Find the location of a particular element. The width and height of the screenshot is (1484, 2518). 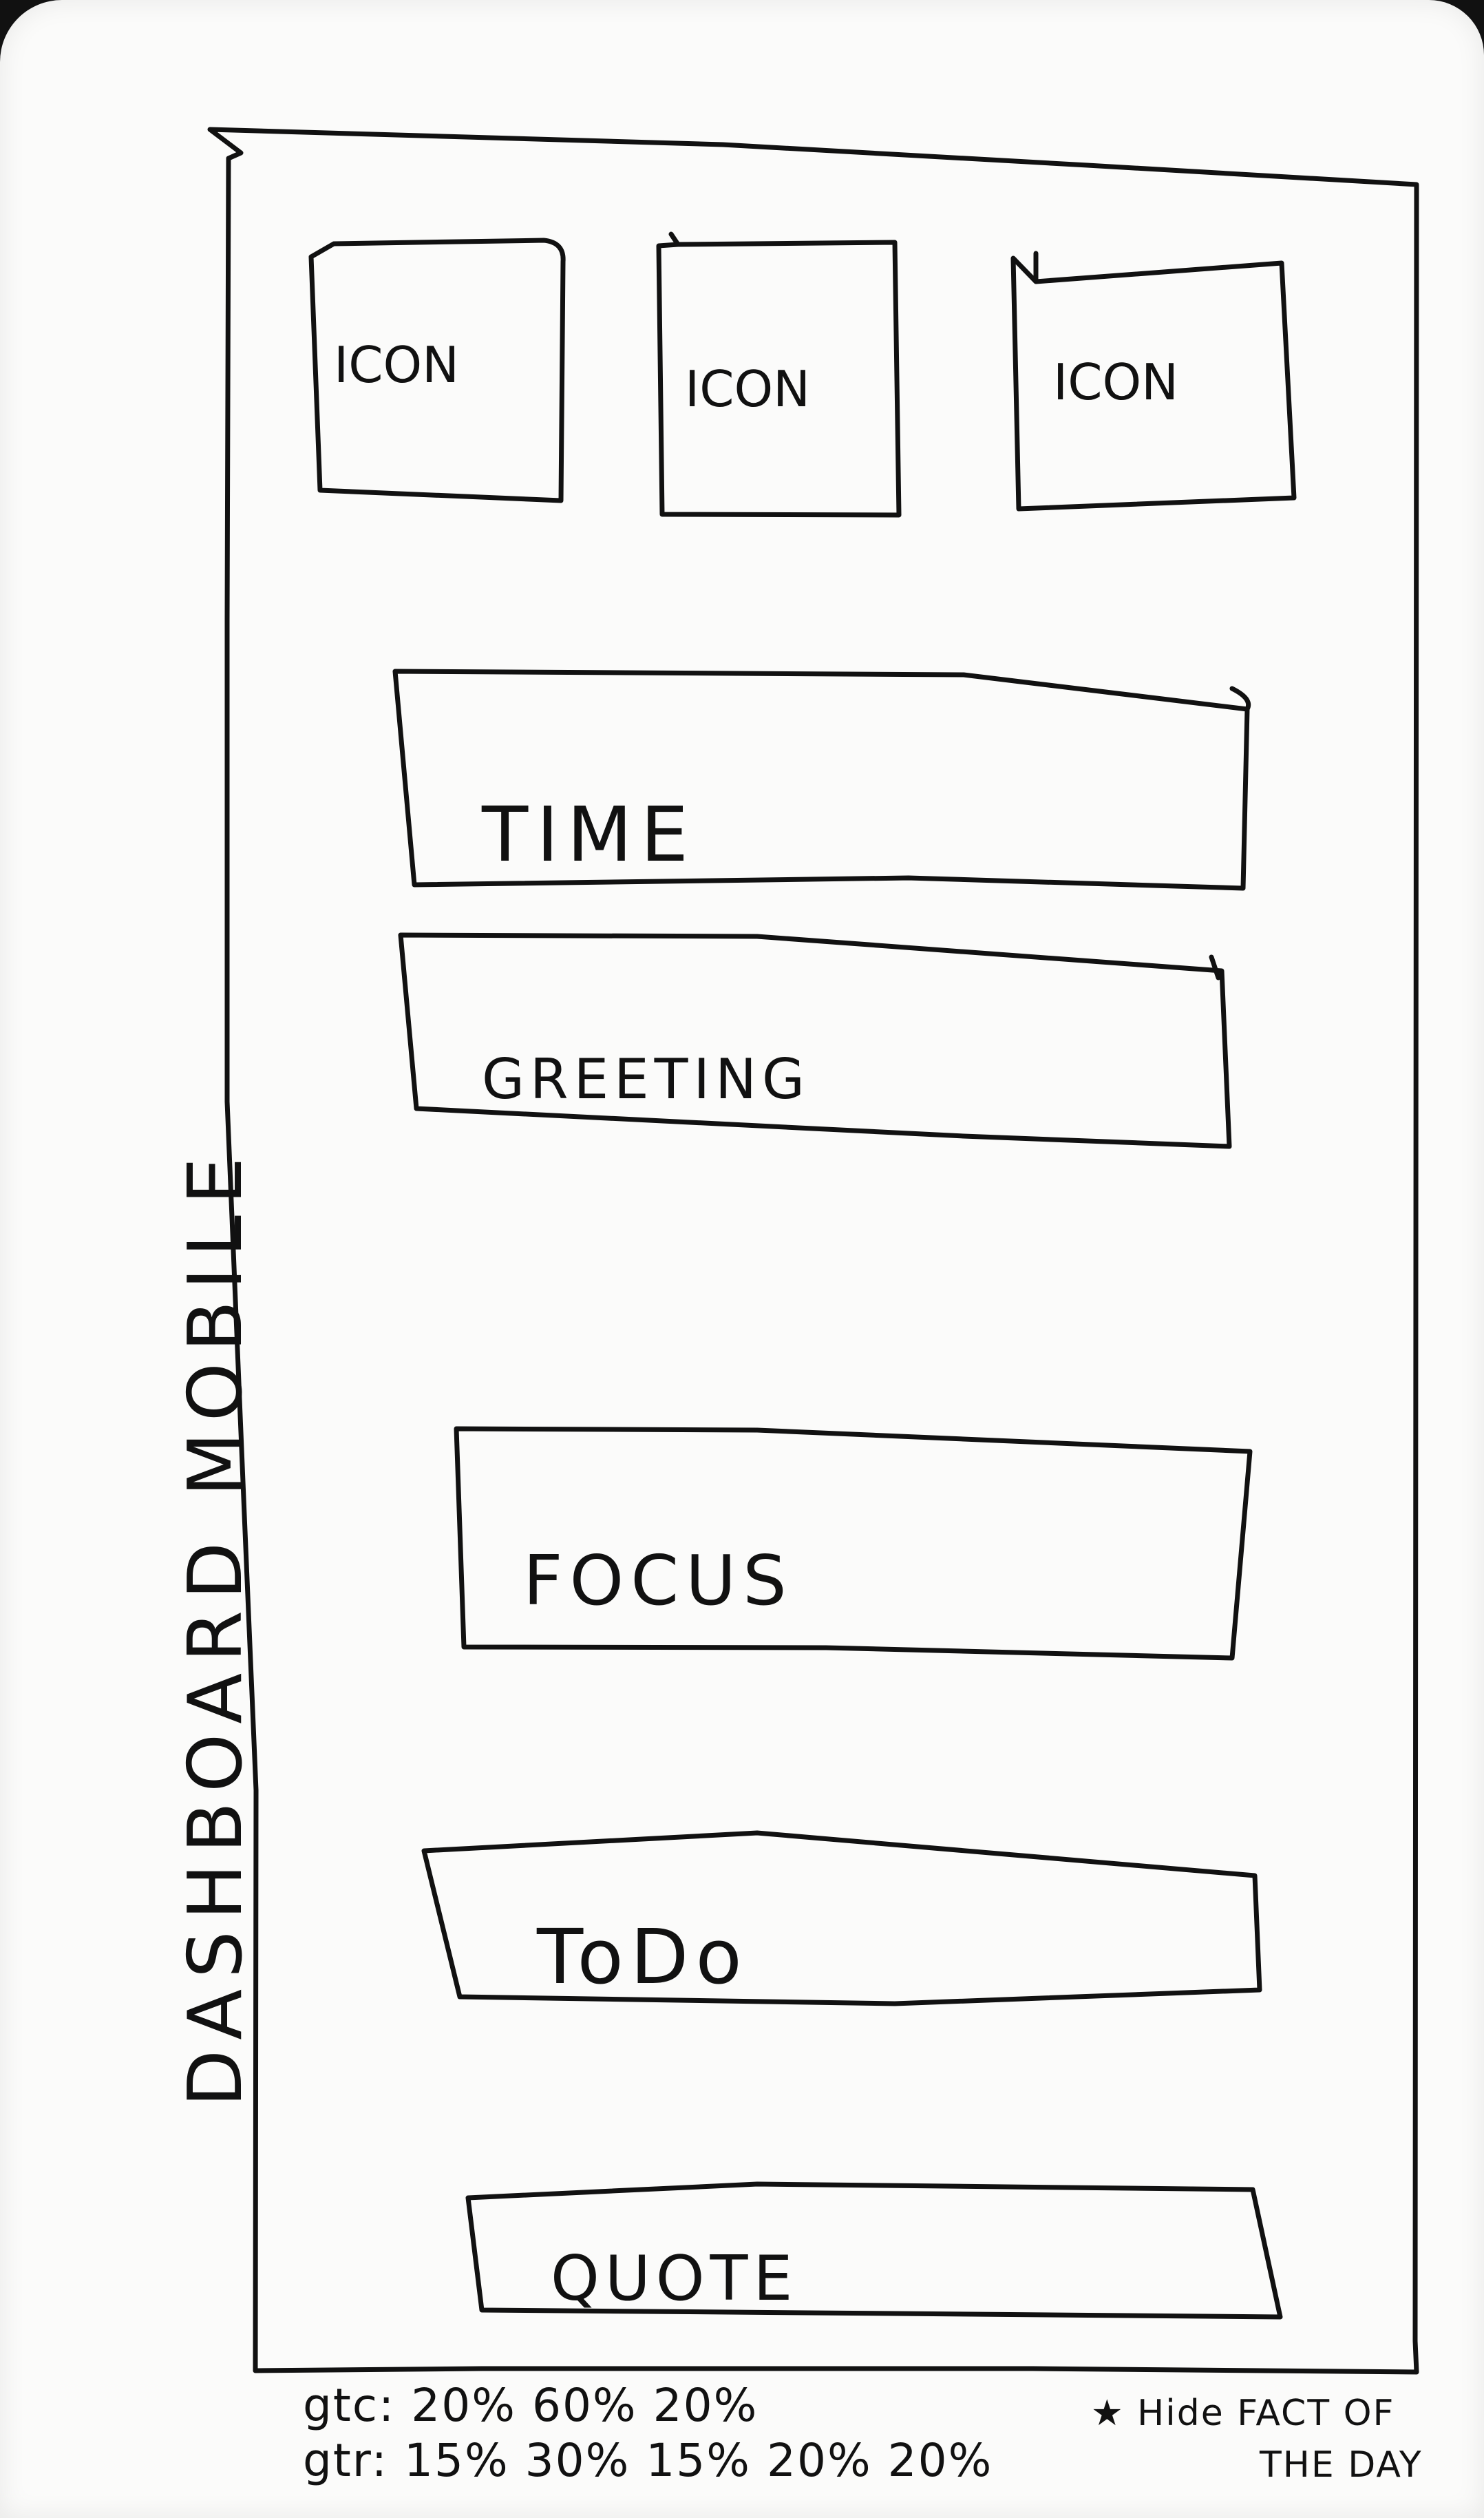

hide-fact-note-line2: THE DAY is located at coordinates (1341, 2465).